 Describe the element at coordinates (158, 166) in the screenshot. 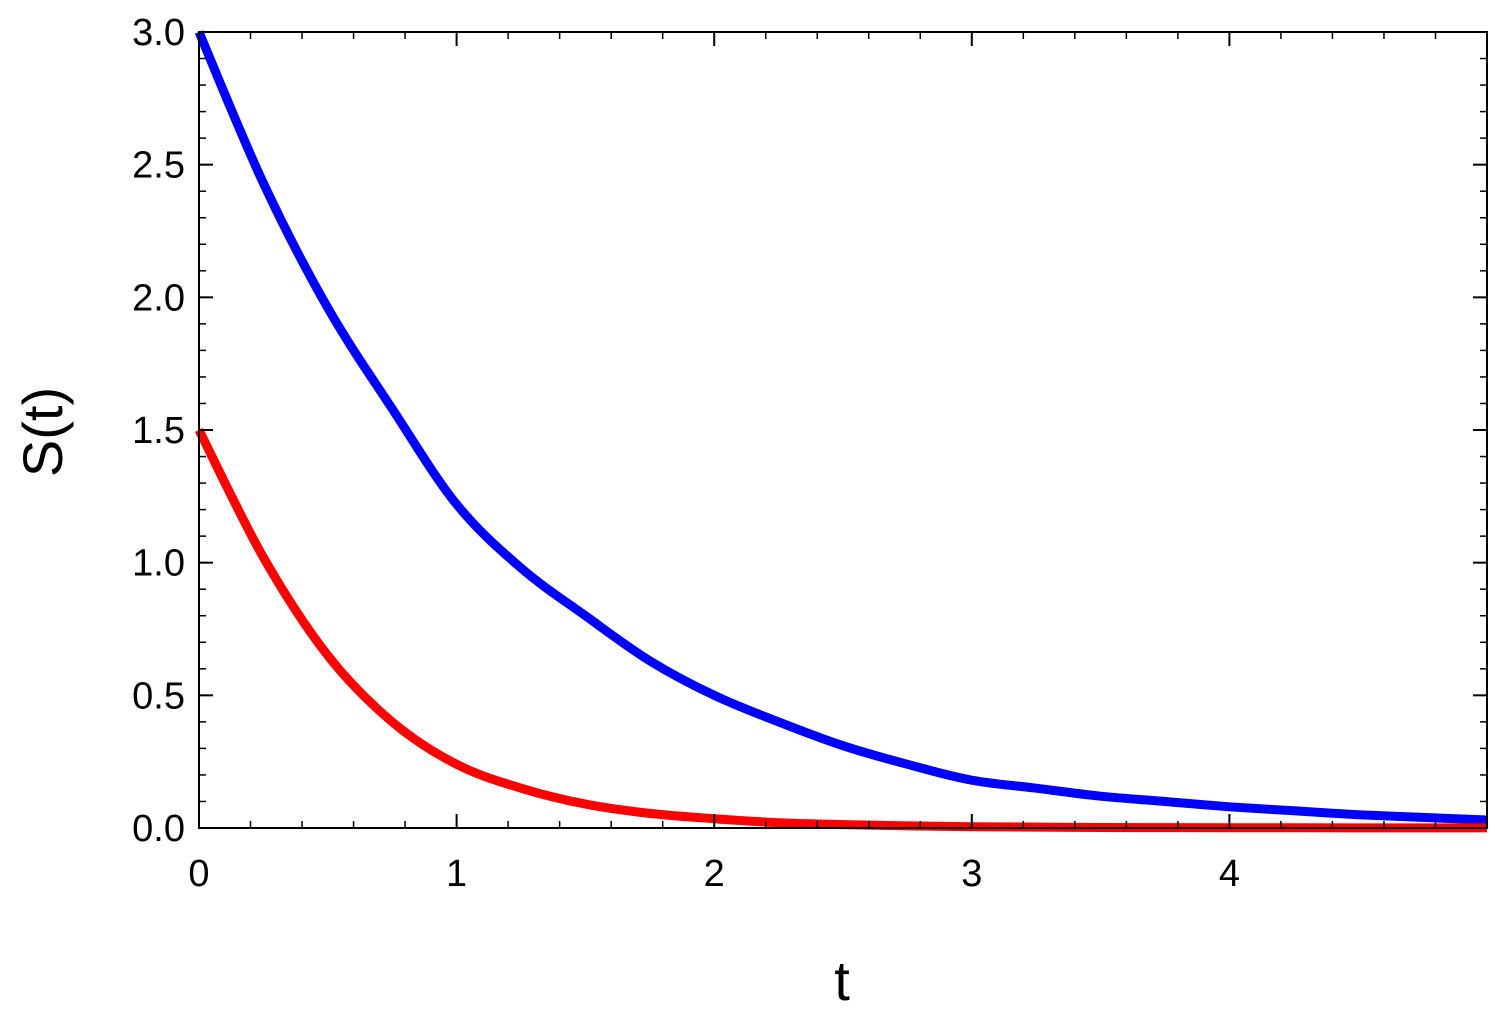

I see `y-tick-label: 2.5` at that location.